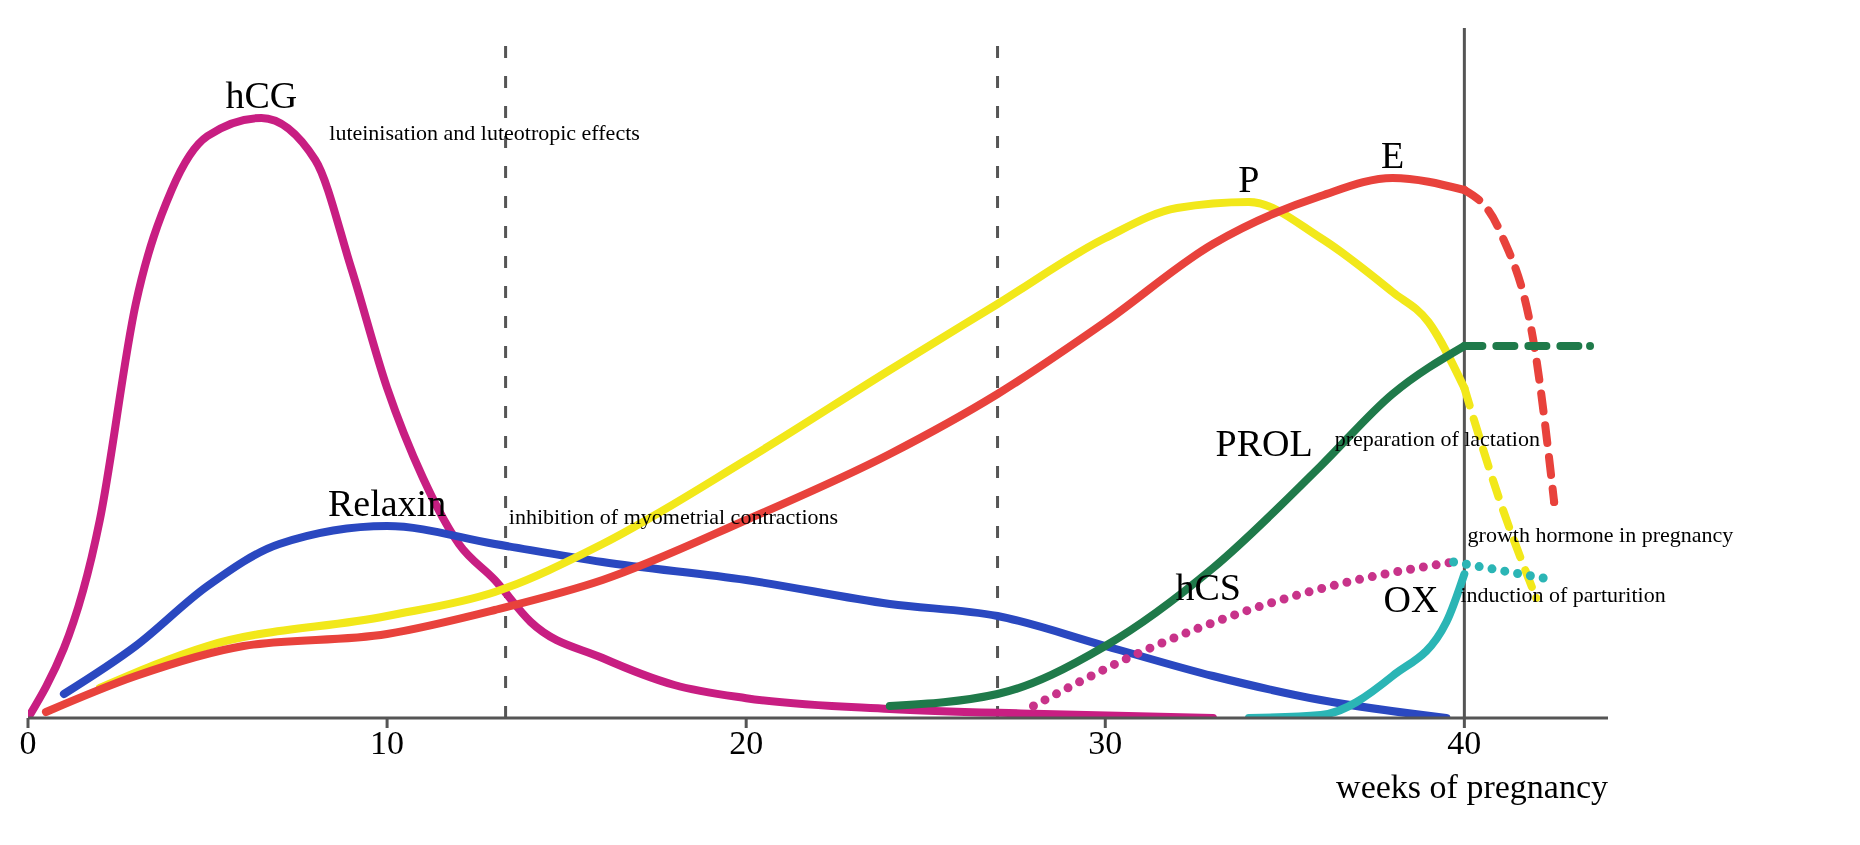  I want to click on x-tick-label: 20, so click(746, 743).